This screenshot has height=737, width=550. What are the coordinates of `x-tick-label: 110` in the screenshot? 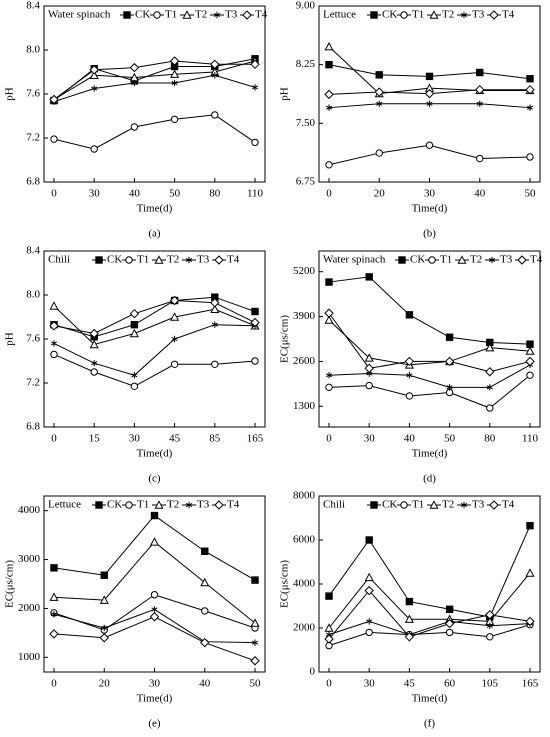 It's located at (530, 439).